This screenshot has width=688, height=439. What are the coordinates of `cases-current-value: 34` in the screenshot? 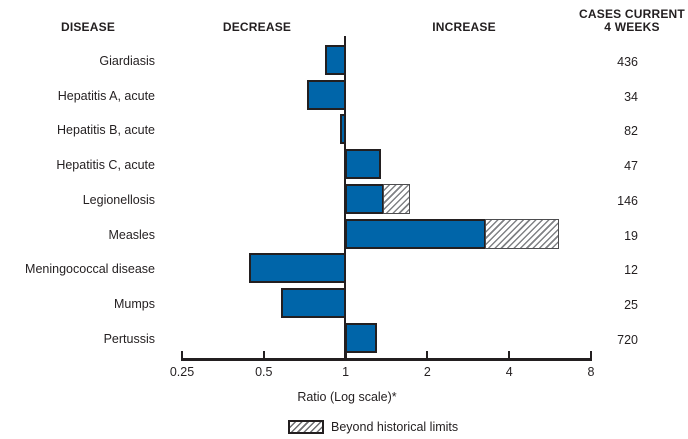 It's located at (631, 96).